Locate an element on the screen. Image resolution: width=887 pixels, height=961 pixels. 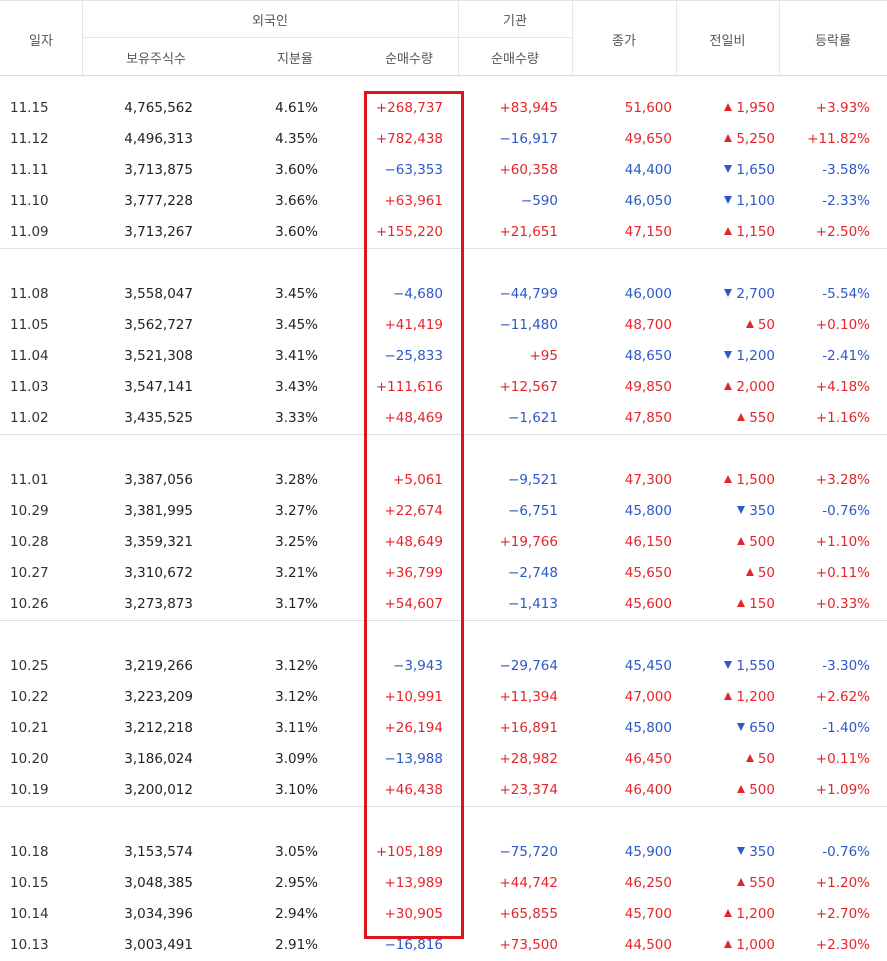
change-cell: 2,700 is located at coordinates (730, 294).